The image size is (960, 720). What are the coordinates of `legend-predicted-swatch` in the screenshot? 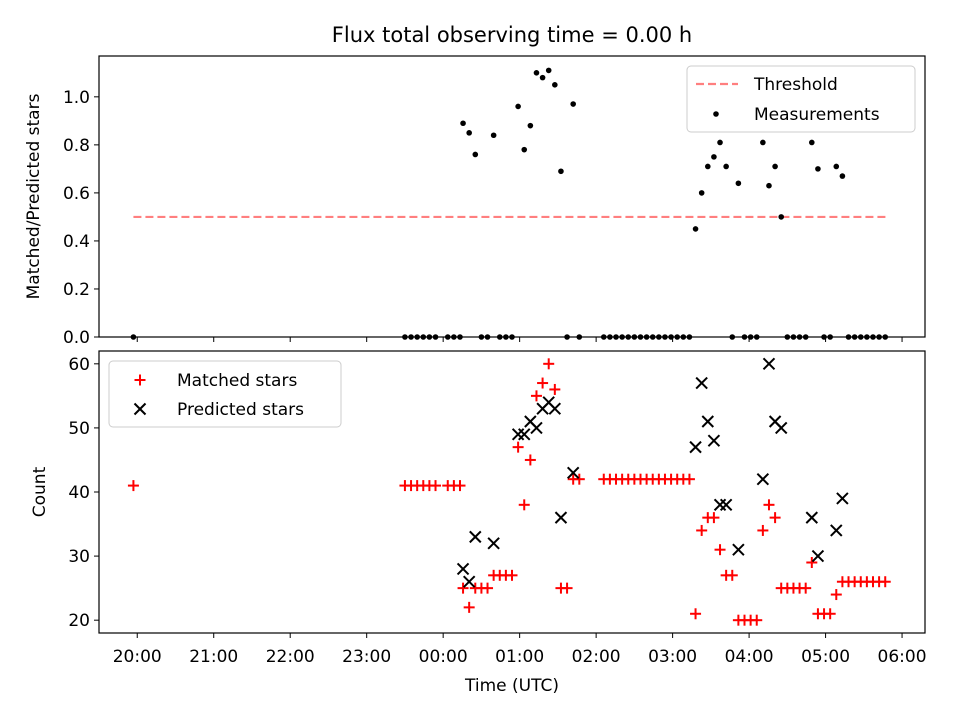 It's located at (140, 409).